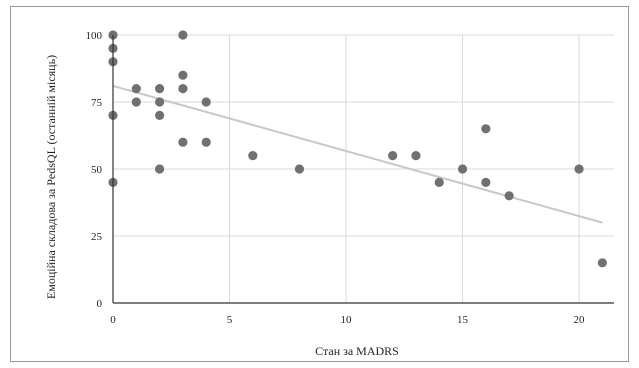 The width and height of the screenshot is (639, 368). What do you see at coordinates (347, 320) in the screenshot?
I see `x-tick-label: 10` at bounding box center [347, 320].